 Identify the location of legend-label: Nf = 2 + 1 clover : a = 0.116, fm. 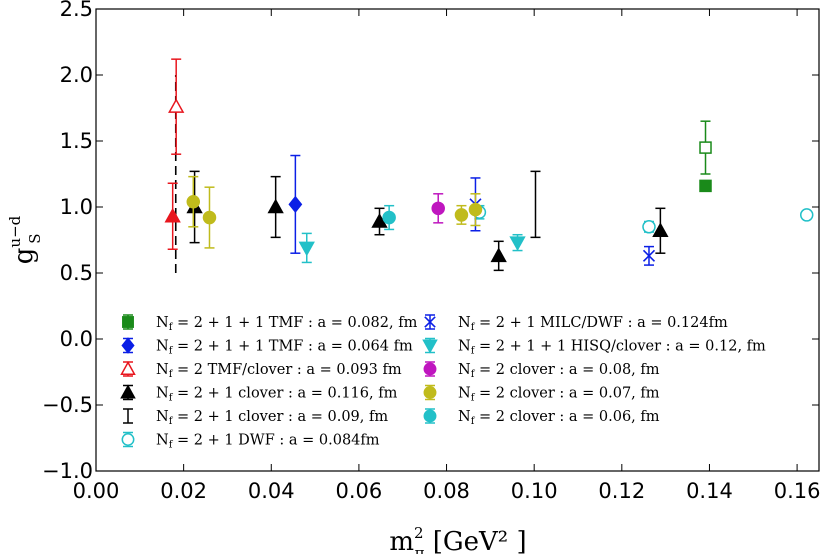
(277, 395).